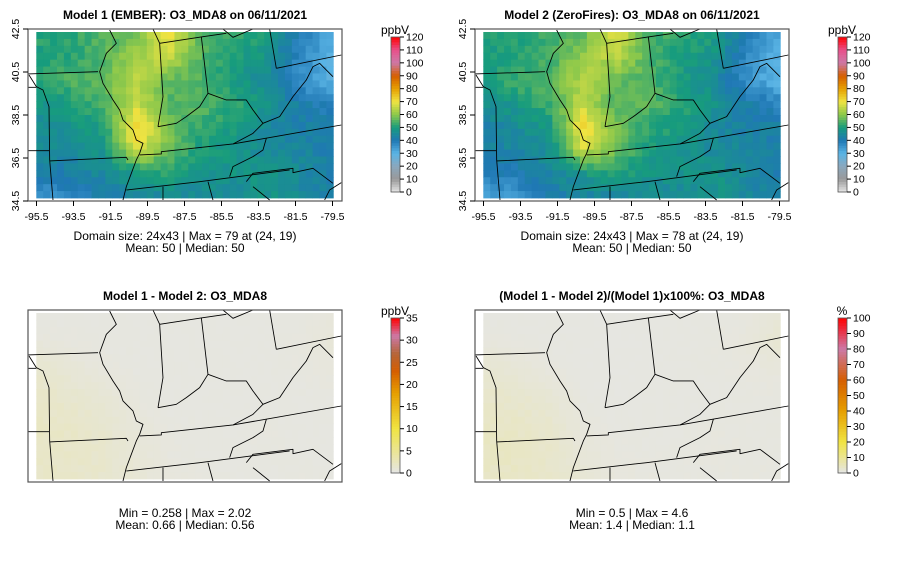  Describe the element at coordinates (412, 407) in the screenshot. I see `colorbar-tick-label: 15` at that location.